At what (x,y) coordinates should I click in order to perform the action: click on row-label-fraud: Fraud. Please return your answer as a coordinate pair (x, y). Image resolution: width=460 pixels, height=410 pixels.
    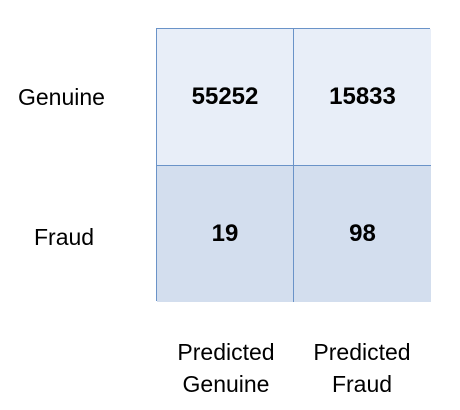
    Looking at the image, I should click on (64, 237).